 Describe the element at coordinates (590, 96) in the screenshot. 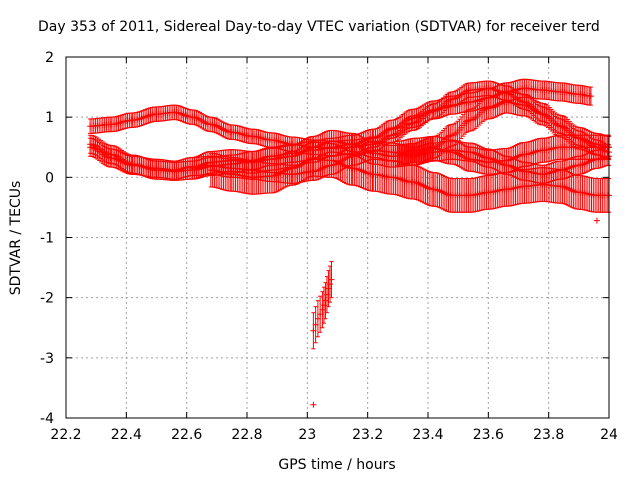

I see `data-point-marker` at that location.